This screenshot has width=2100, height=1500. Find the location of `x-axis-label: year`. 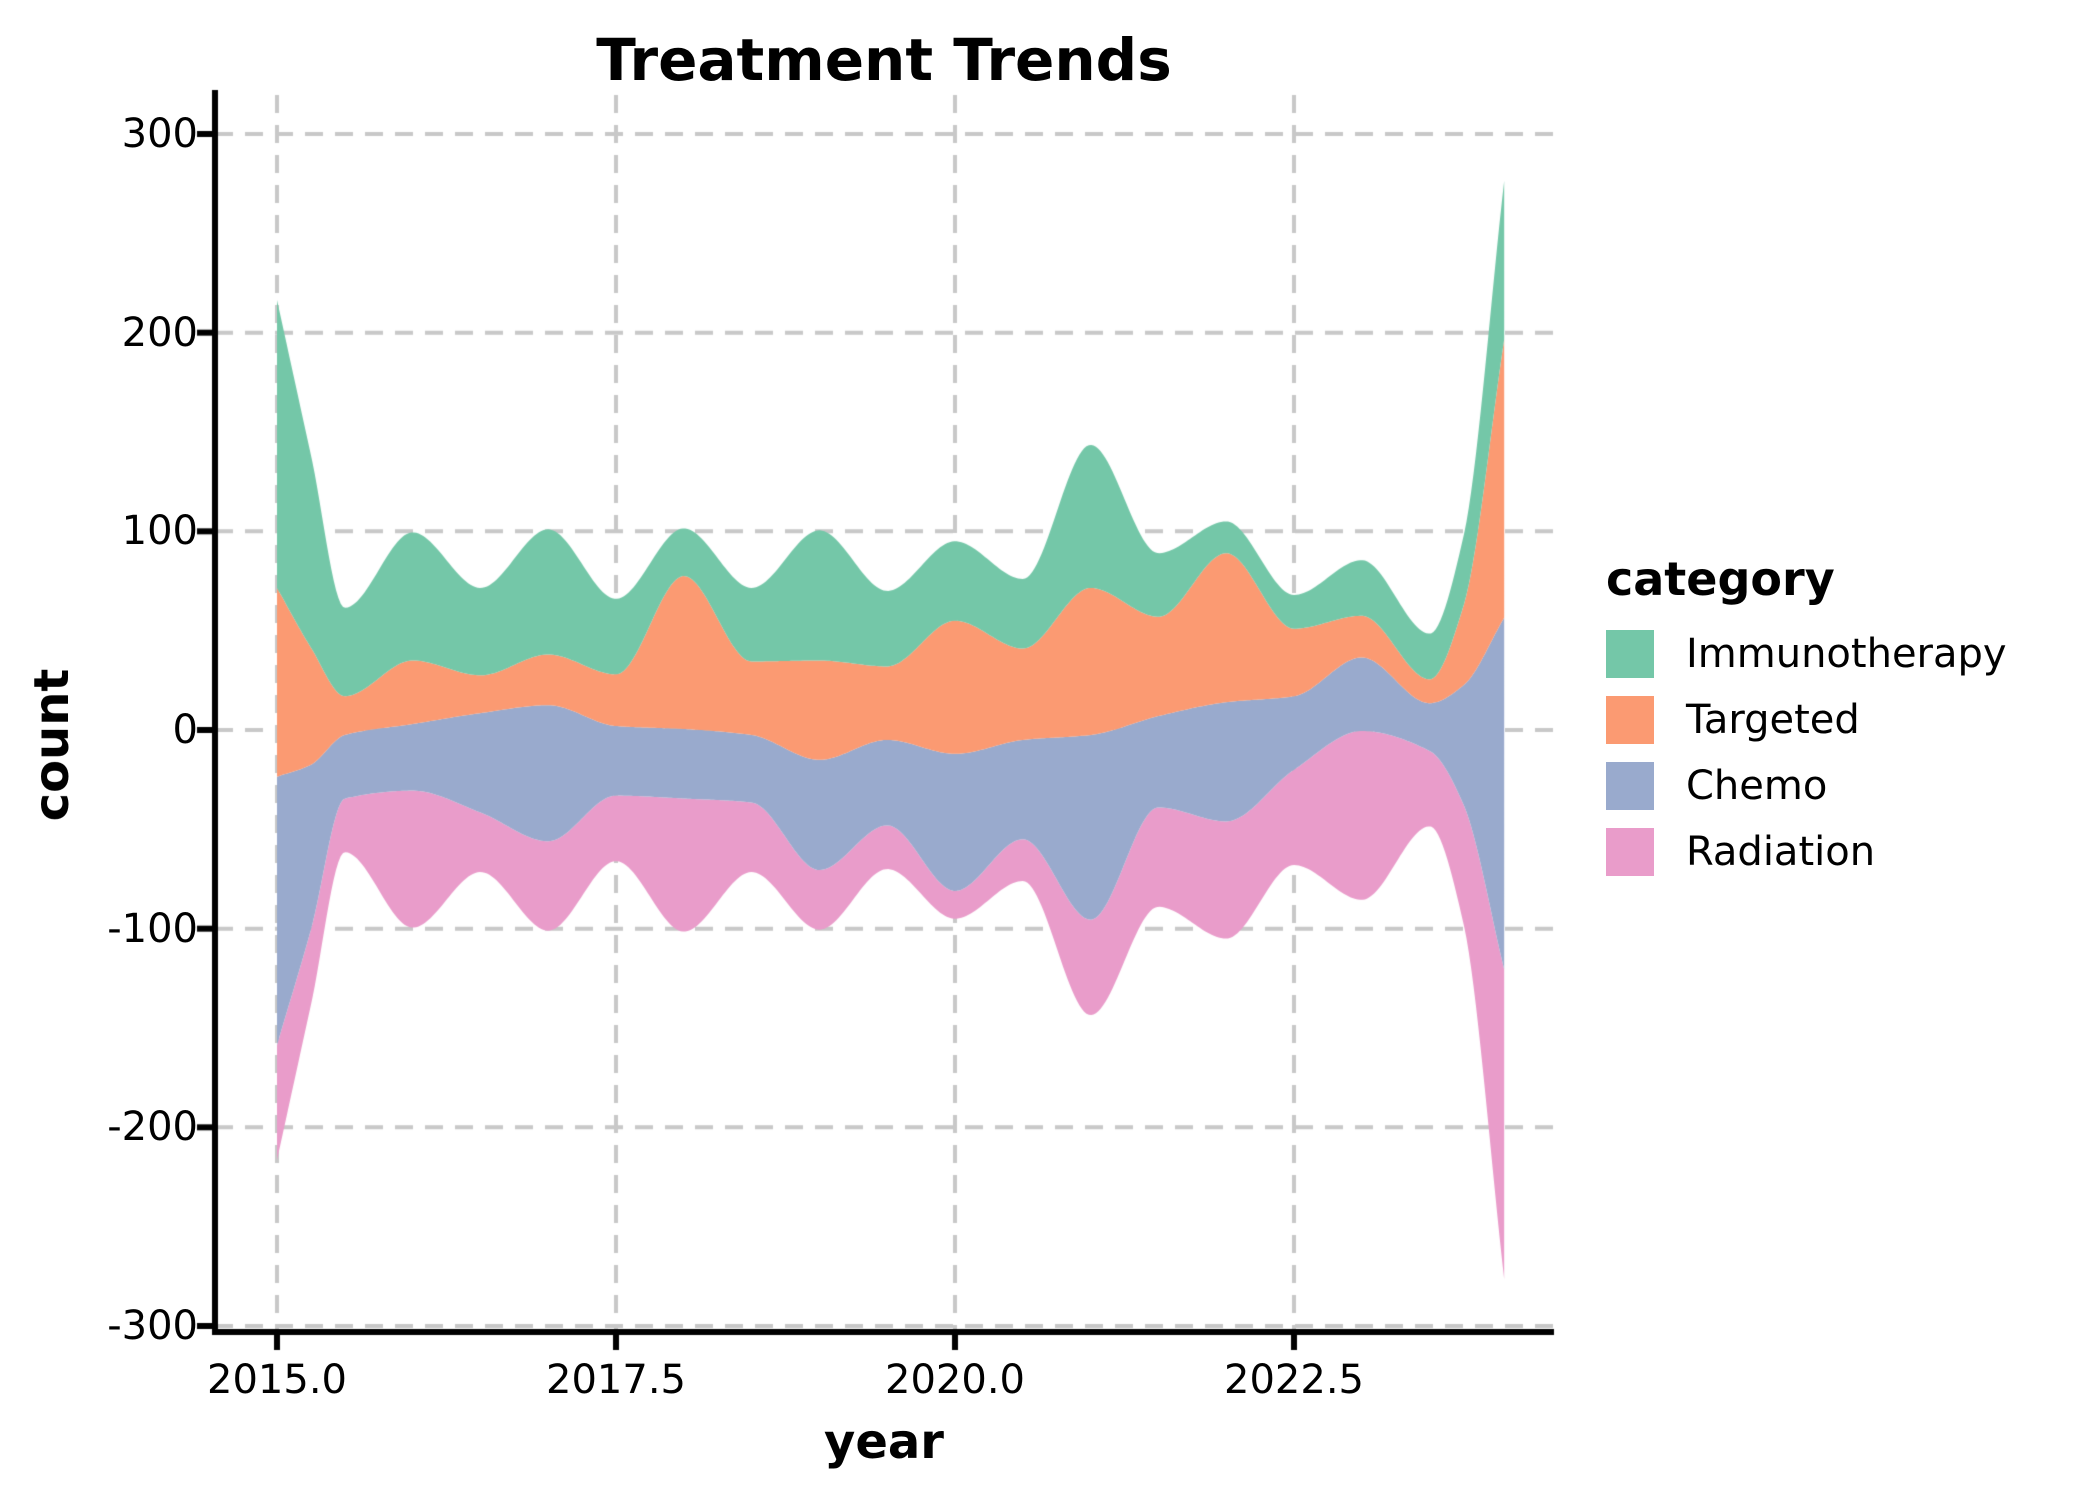

x-axis-label: year is located at coordinates (884, 1442).